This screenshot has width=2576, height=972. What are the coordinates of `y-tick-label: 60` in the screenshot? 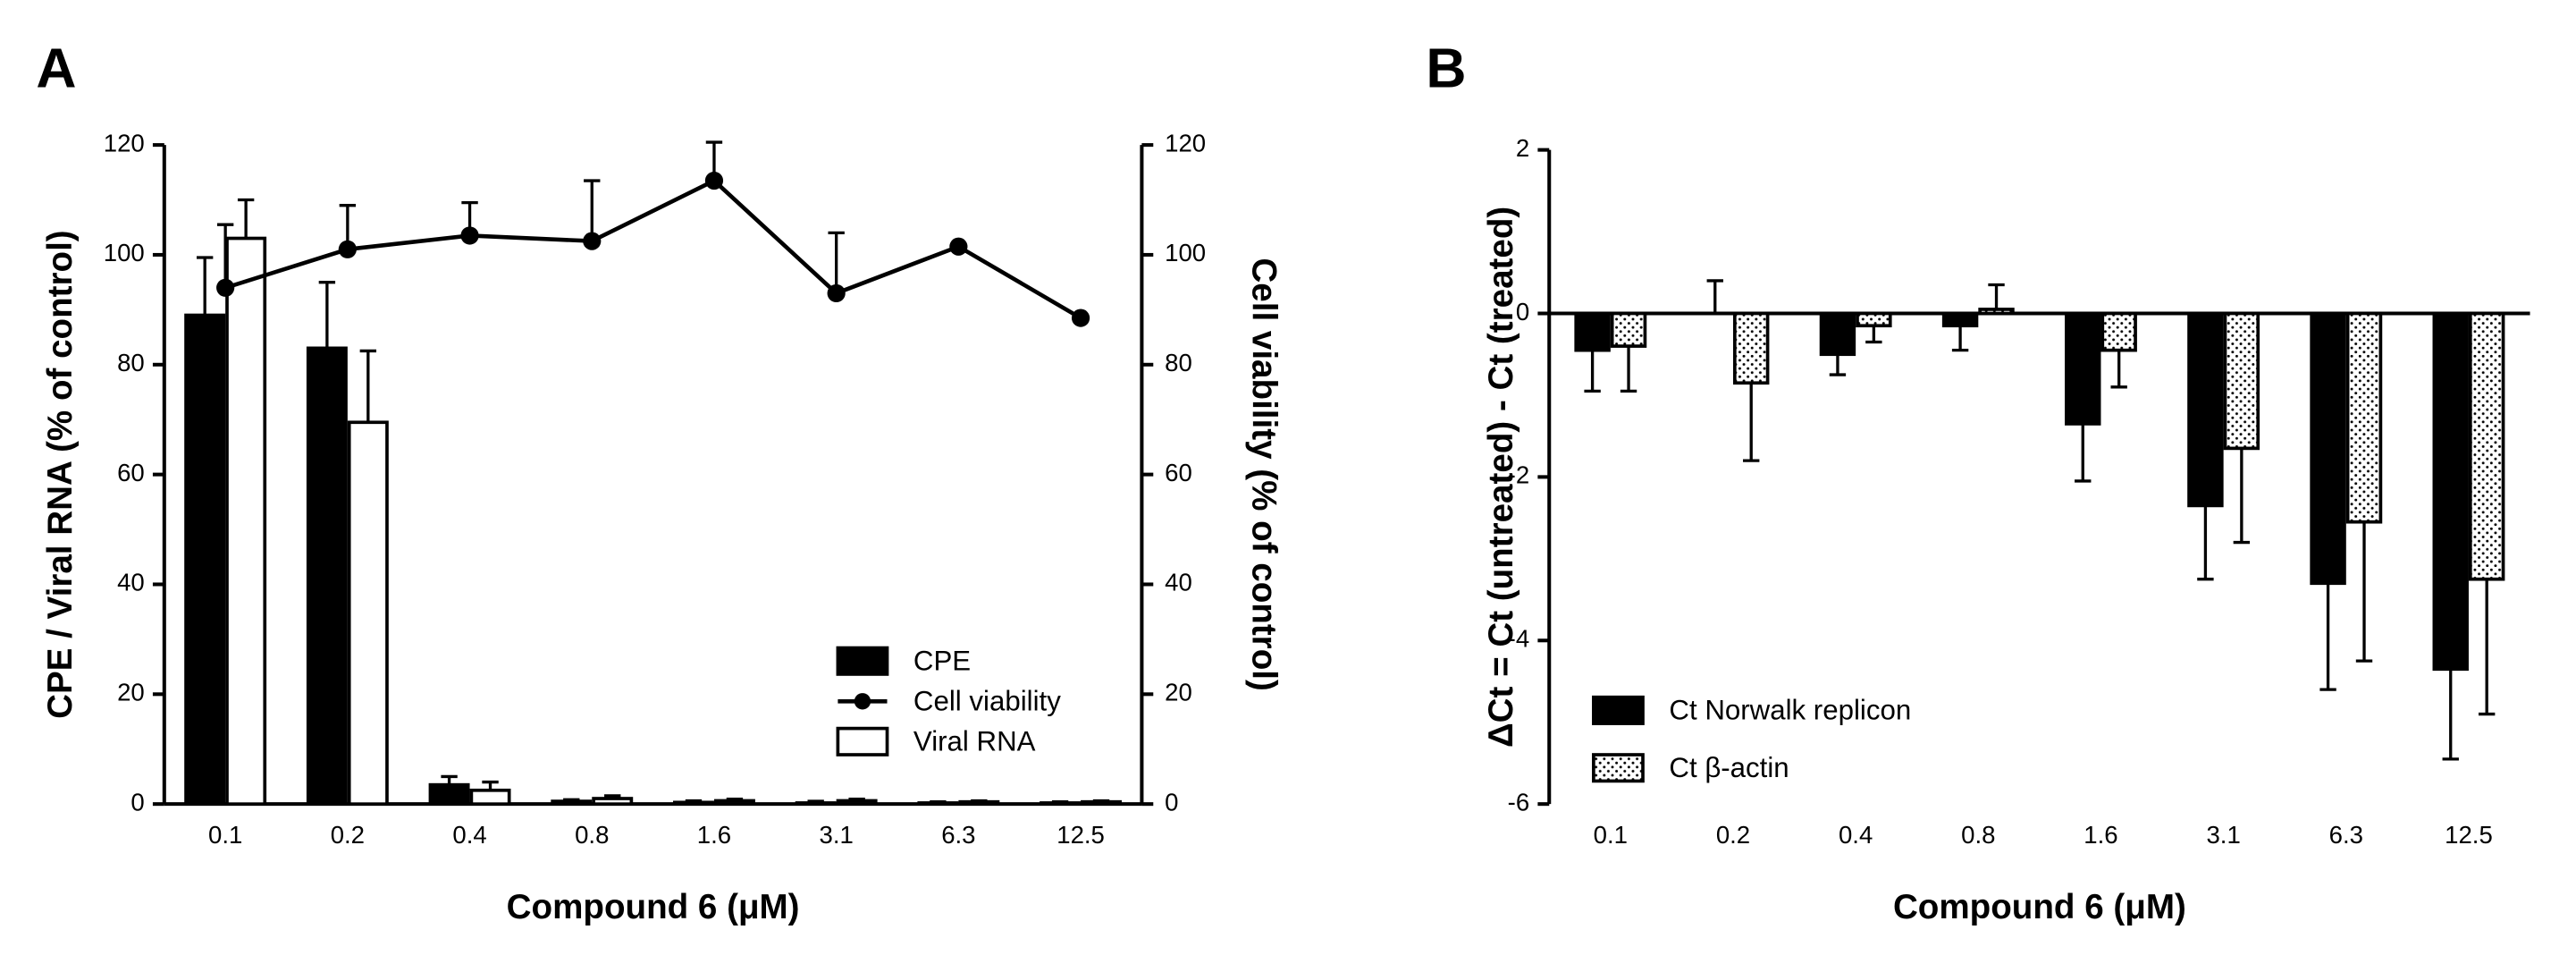 It's located at (131, 472).